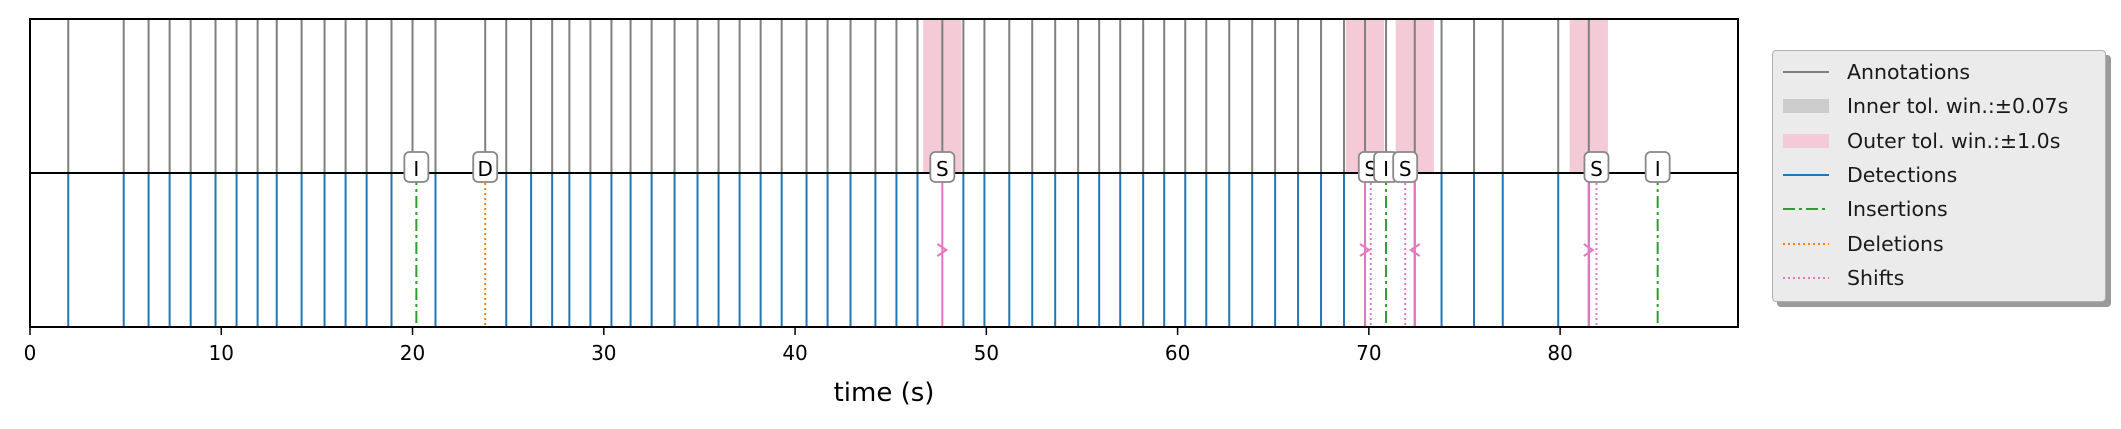 This screenshot has height=429, width=2121. I want to click on x-tick-label-5: 50, so click(986, 353).